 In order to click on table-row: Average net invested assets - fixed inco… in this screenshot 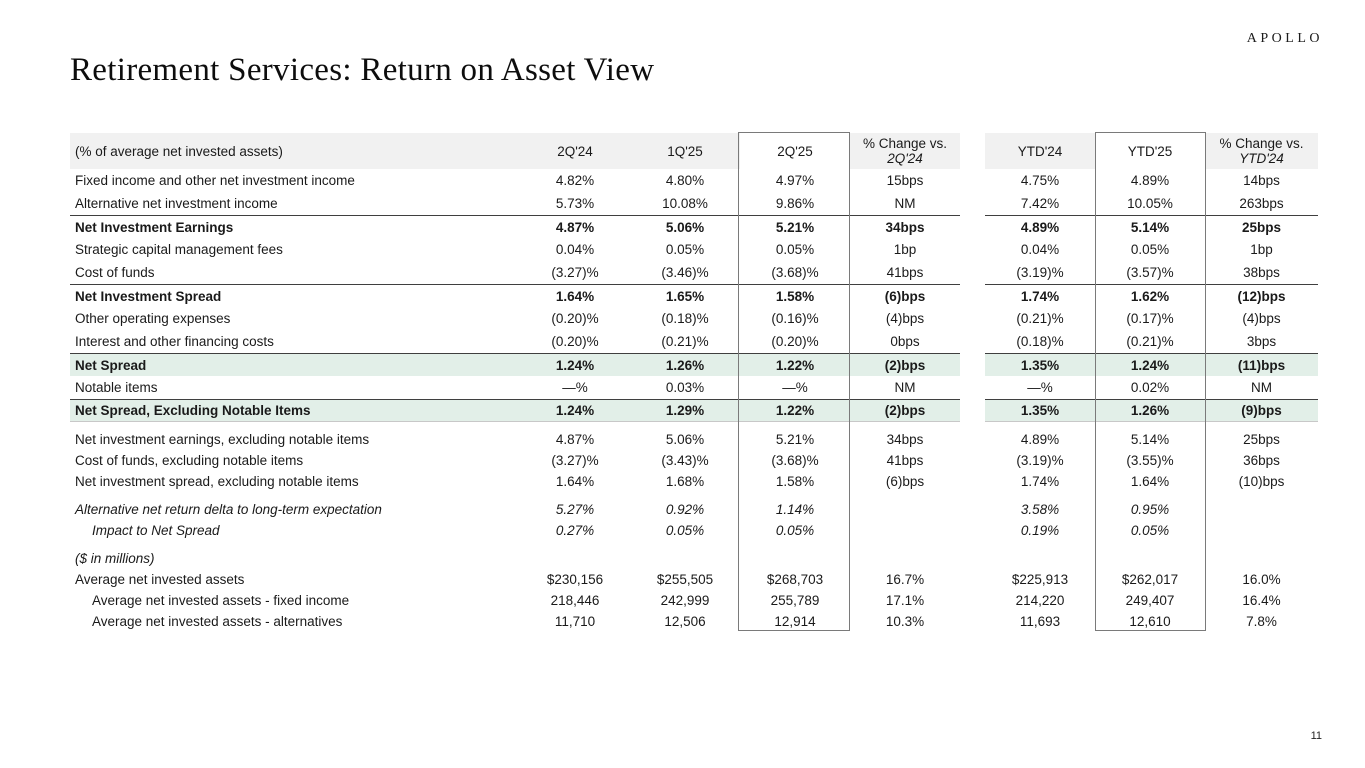, I will do `click(694, 600)`.